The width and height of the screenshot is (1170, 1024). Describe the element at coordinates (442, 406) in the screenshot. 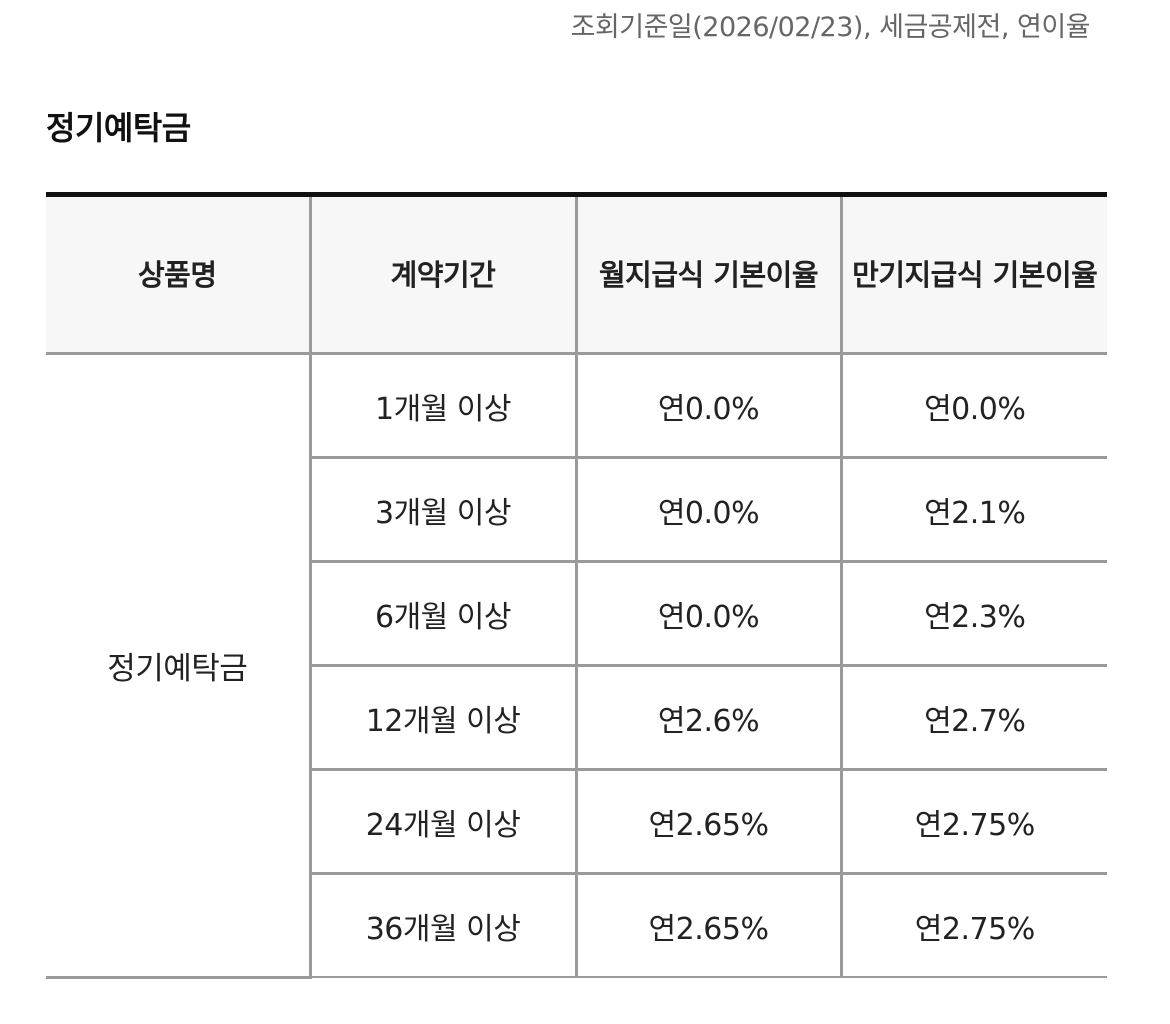

I see `period-cell: 1개월 이상` at that location.